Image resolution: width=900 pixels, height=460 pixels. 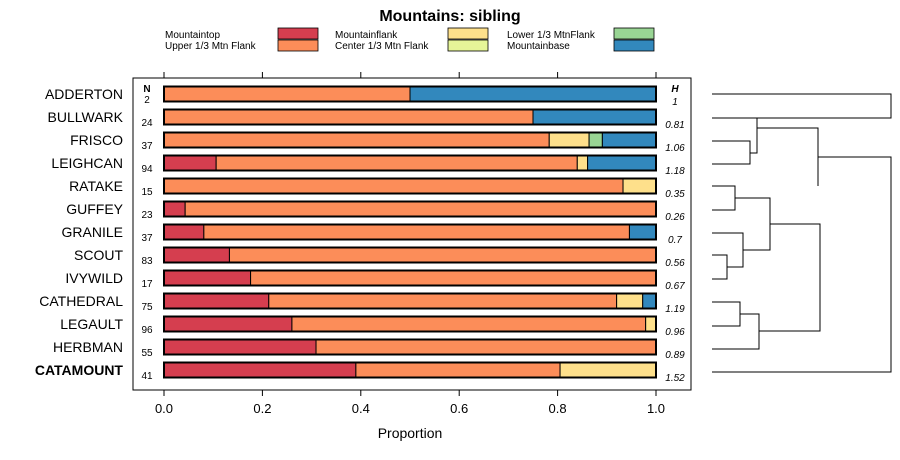 What do you see at coordinates (147, 215) in the screenshot?
I see `row-n-value: 23` at bounding box center [147, 215].